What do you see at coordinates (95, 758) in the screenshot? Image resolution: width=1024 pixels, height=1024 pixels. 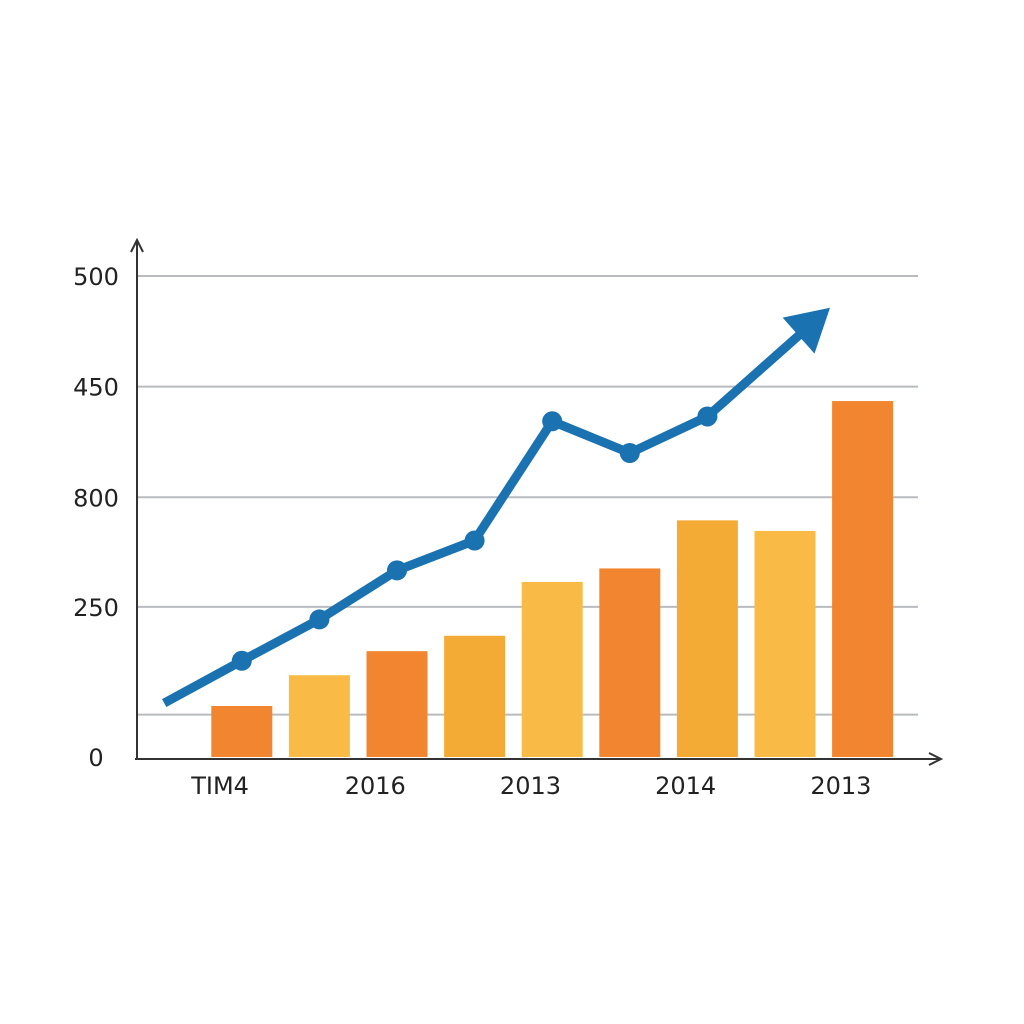 I see `y-tick-label: 0` at bounding box center [95, 758].